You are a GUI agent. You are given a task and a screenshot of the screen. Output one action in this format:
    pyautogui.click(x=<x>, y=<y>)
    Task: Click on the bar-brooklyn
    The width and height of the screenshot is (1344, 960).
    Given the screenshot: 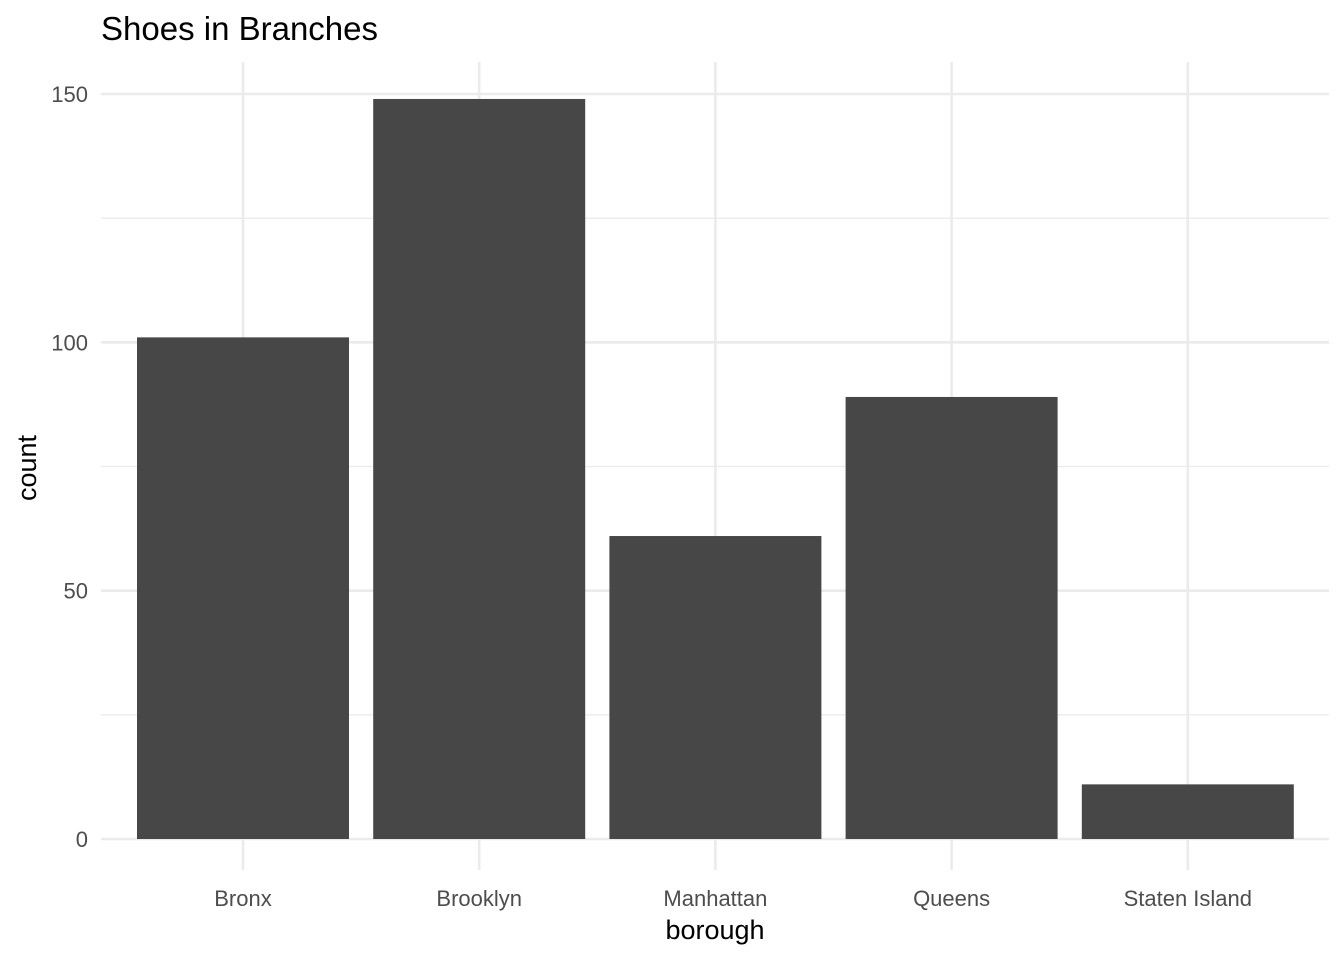 What is the action you would take?
    pyautogui.click(x=479, y=468)
    